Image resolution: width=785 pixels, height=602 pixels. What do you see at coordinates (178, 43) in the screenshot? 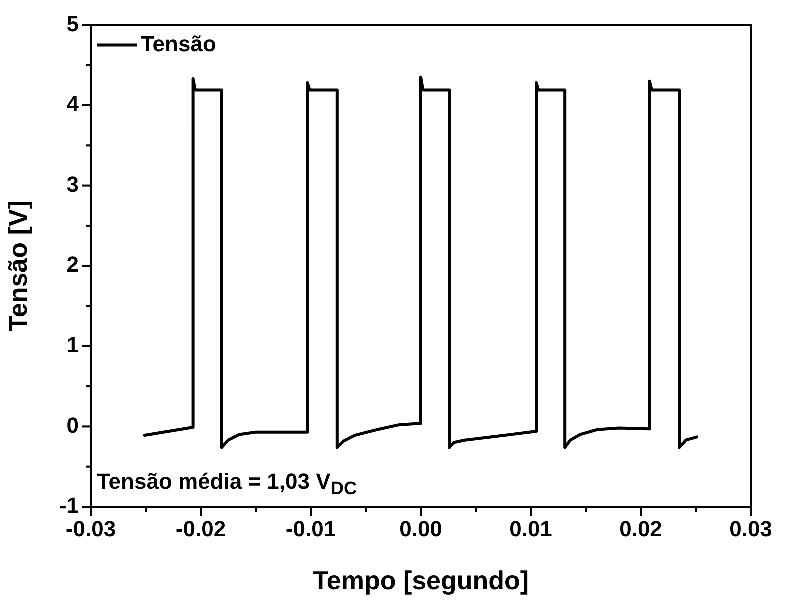
I see `legend-label: Tensão` at bounding box center [178, 43].